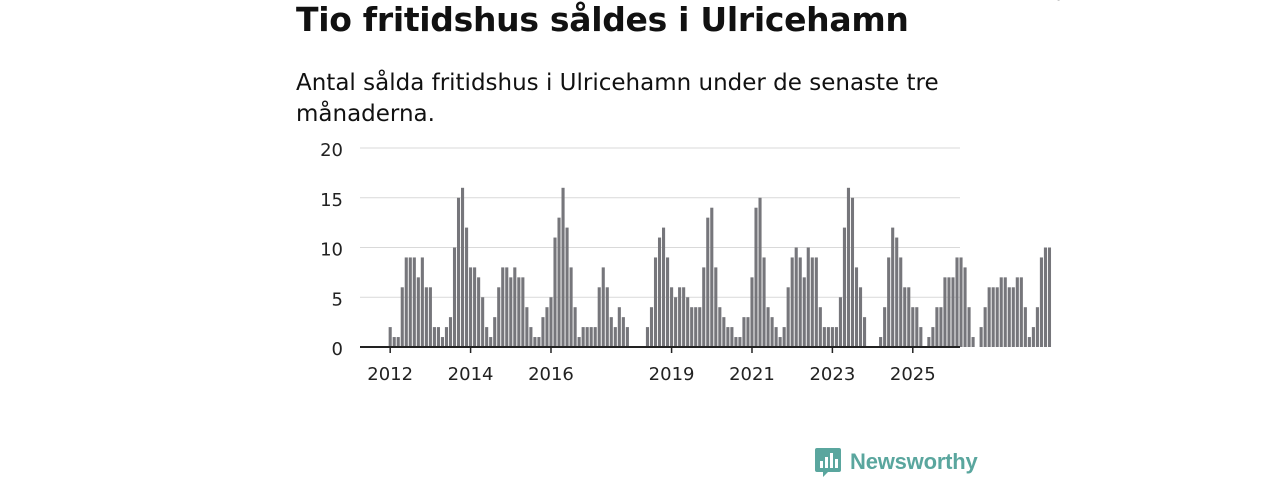 The height and width of the screenshot is (480, 1280). I want to click on x-tick-label: 2023, so click(832, 374).